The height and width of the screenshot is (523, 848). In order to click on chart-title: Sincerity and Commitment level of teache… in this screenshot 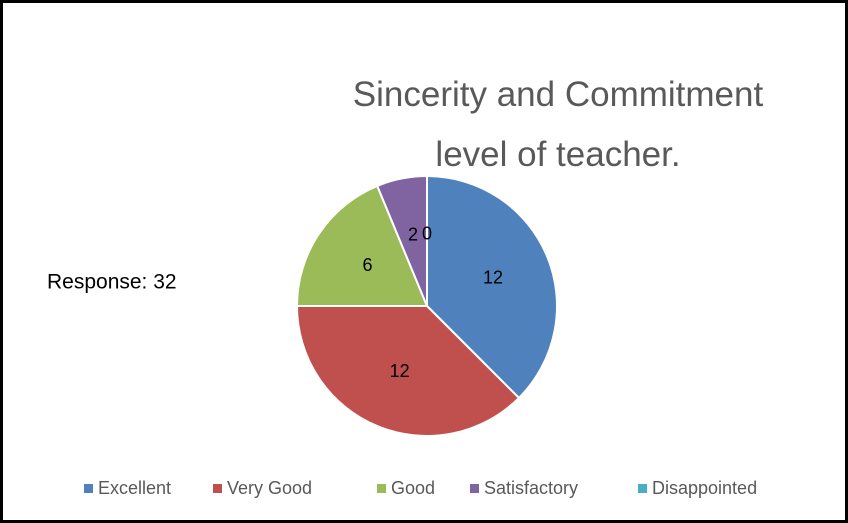, I will do `click(558, 124)`.